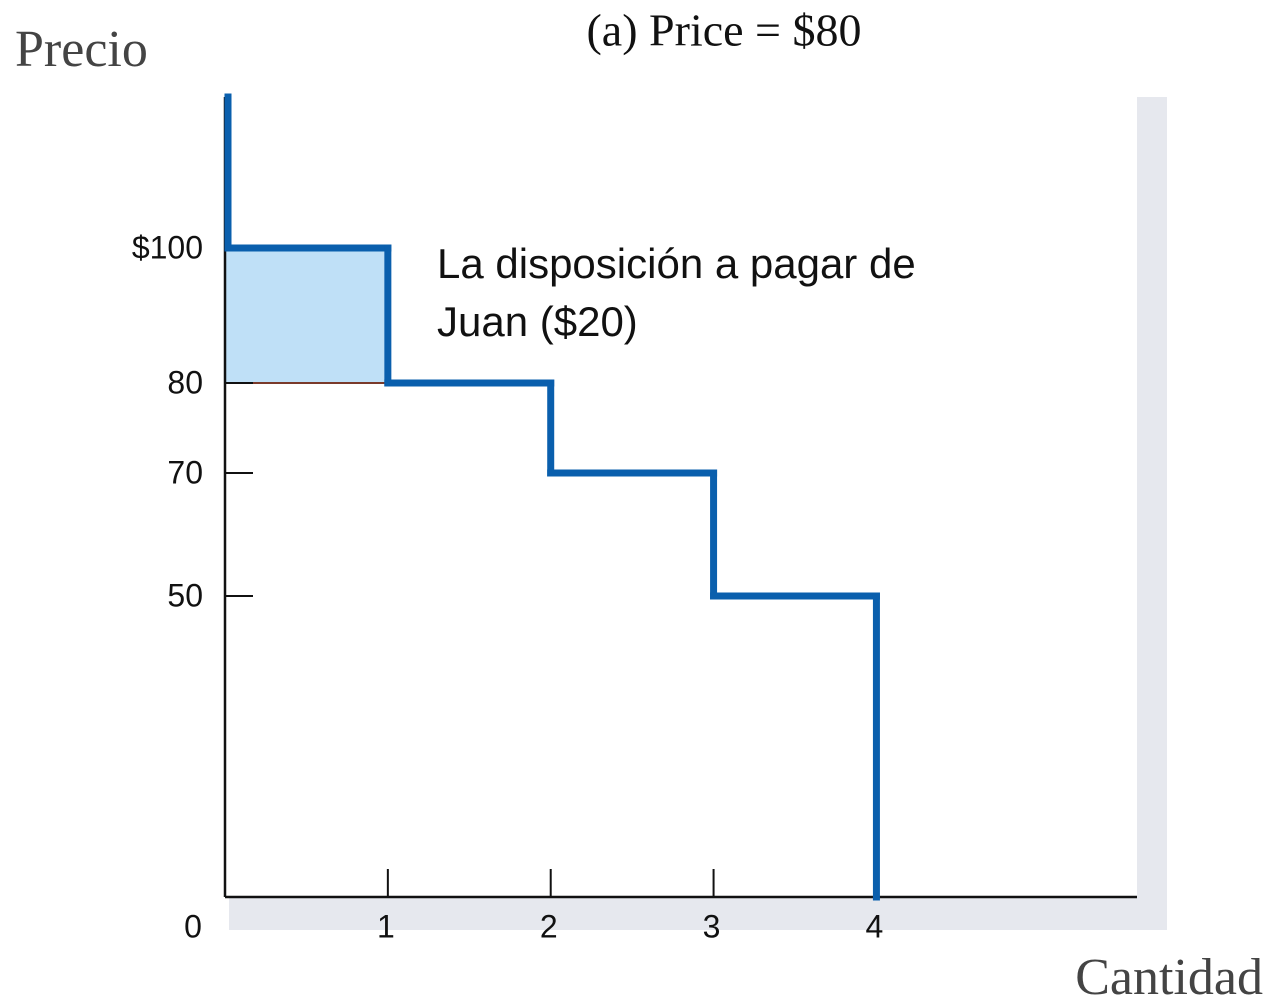 The image size is (1273, 1008). What do you see at coordinates (549, 926) in the screenshot?
I see `x-tick-label: 2` at bounding box center [549, 926].